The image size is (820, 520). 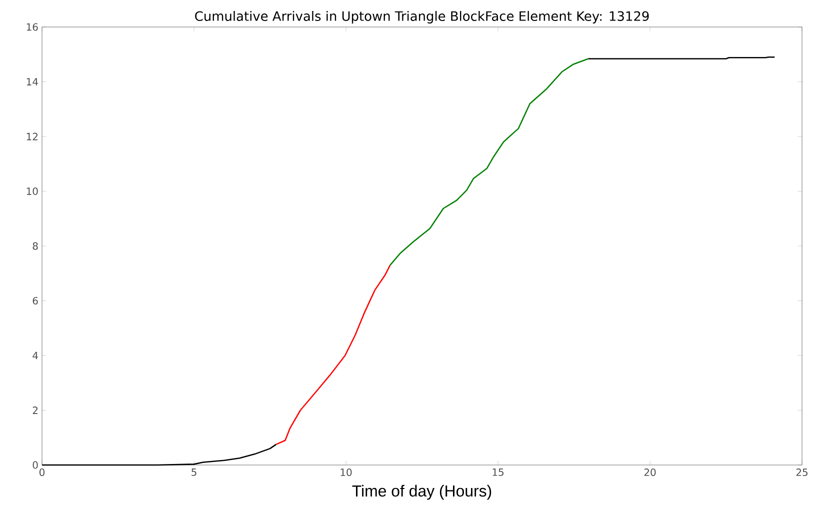 I want to click on y-tick-label: 0, so click(x=35, y=465).